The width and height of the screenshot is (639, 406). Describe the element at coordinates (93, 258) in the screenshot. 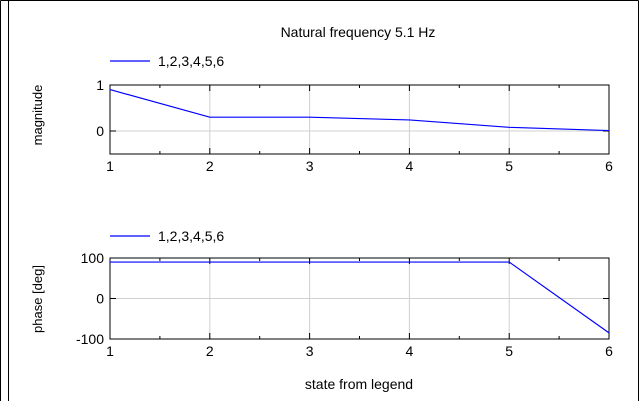

I see `y-tick-label: 100` at that location.